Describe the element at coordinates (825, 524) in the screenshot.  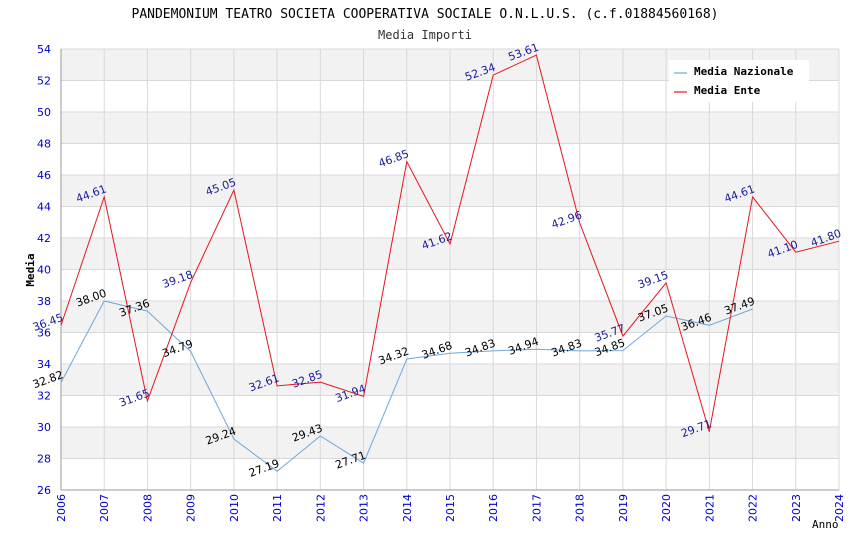
I see `x-axis-label: Anno` at that location.